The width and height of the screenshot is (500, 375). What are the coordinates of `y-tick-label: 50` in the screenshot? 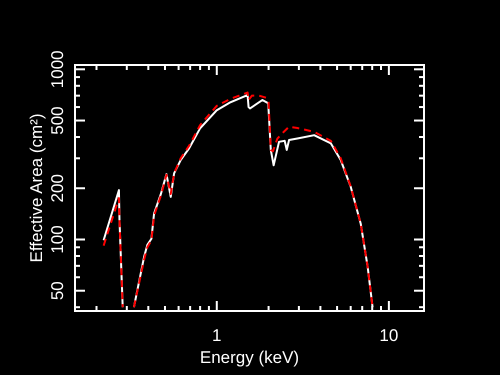 It's located at (57, 290).